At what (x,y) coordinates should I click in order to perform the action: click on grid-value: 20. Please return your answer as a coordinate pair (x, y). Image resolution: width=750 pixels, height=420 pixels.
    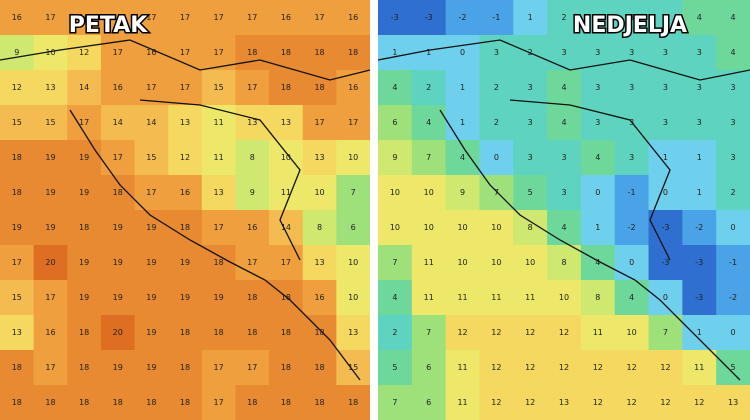
    Looking at the image, I should click on (50, 262).